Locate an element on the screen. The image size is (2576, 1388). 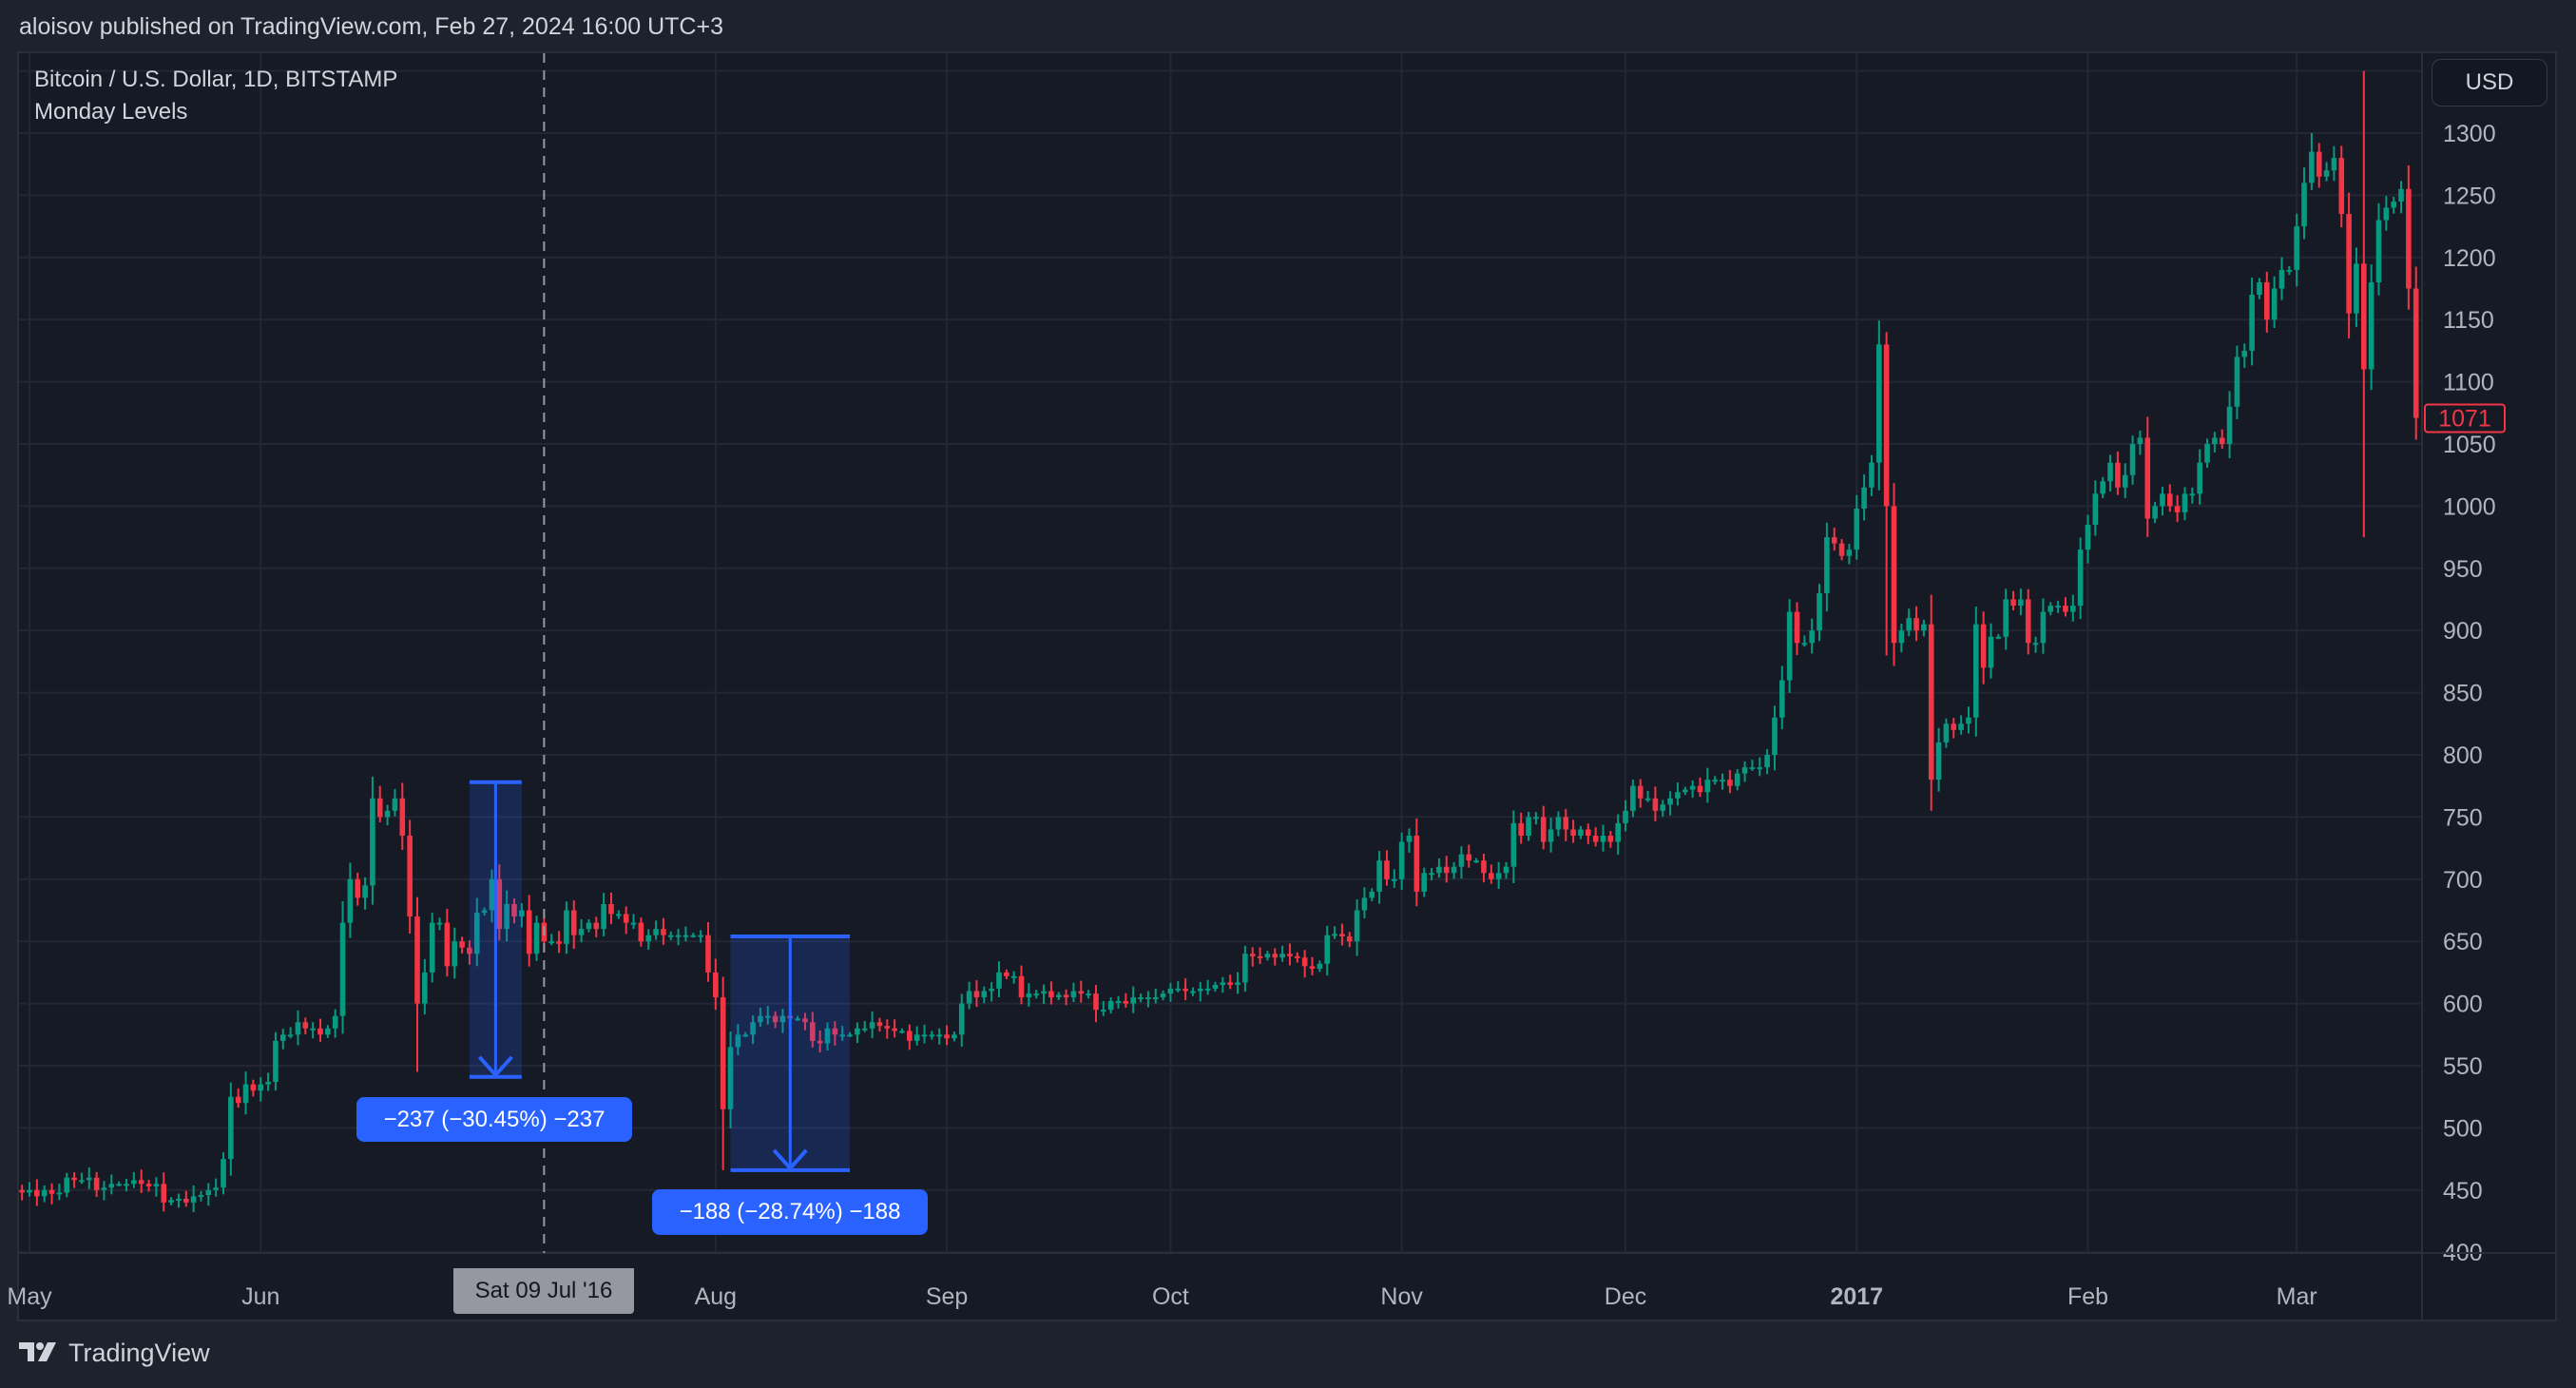
tradingview-footer: TradingView is located at coordinates (114, 1353).